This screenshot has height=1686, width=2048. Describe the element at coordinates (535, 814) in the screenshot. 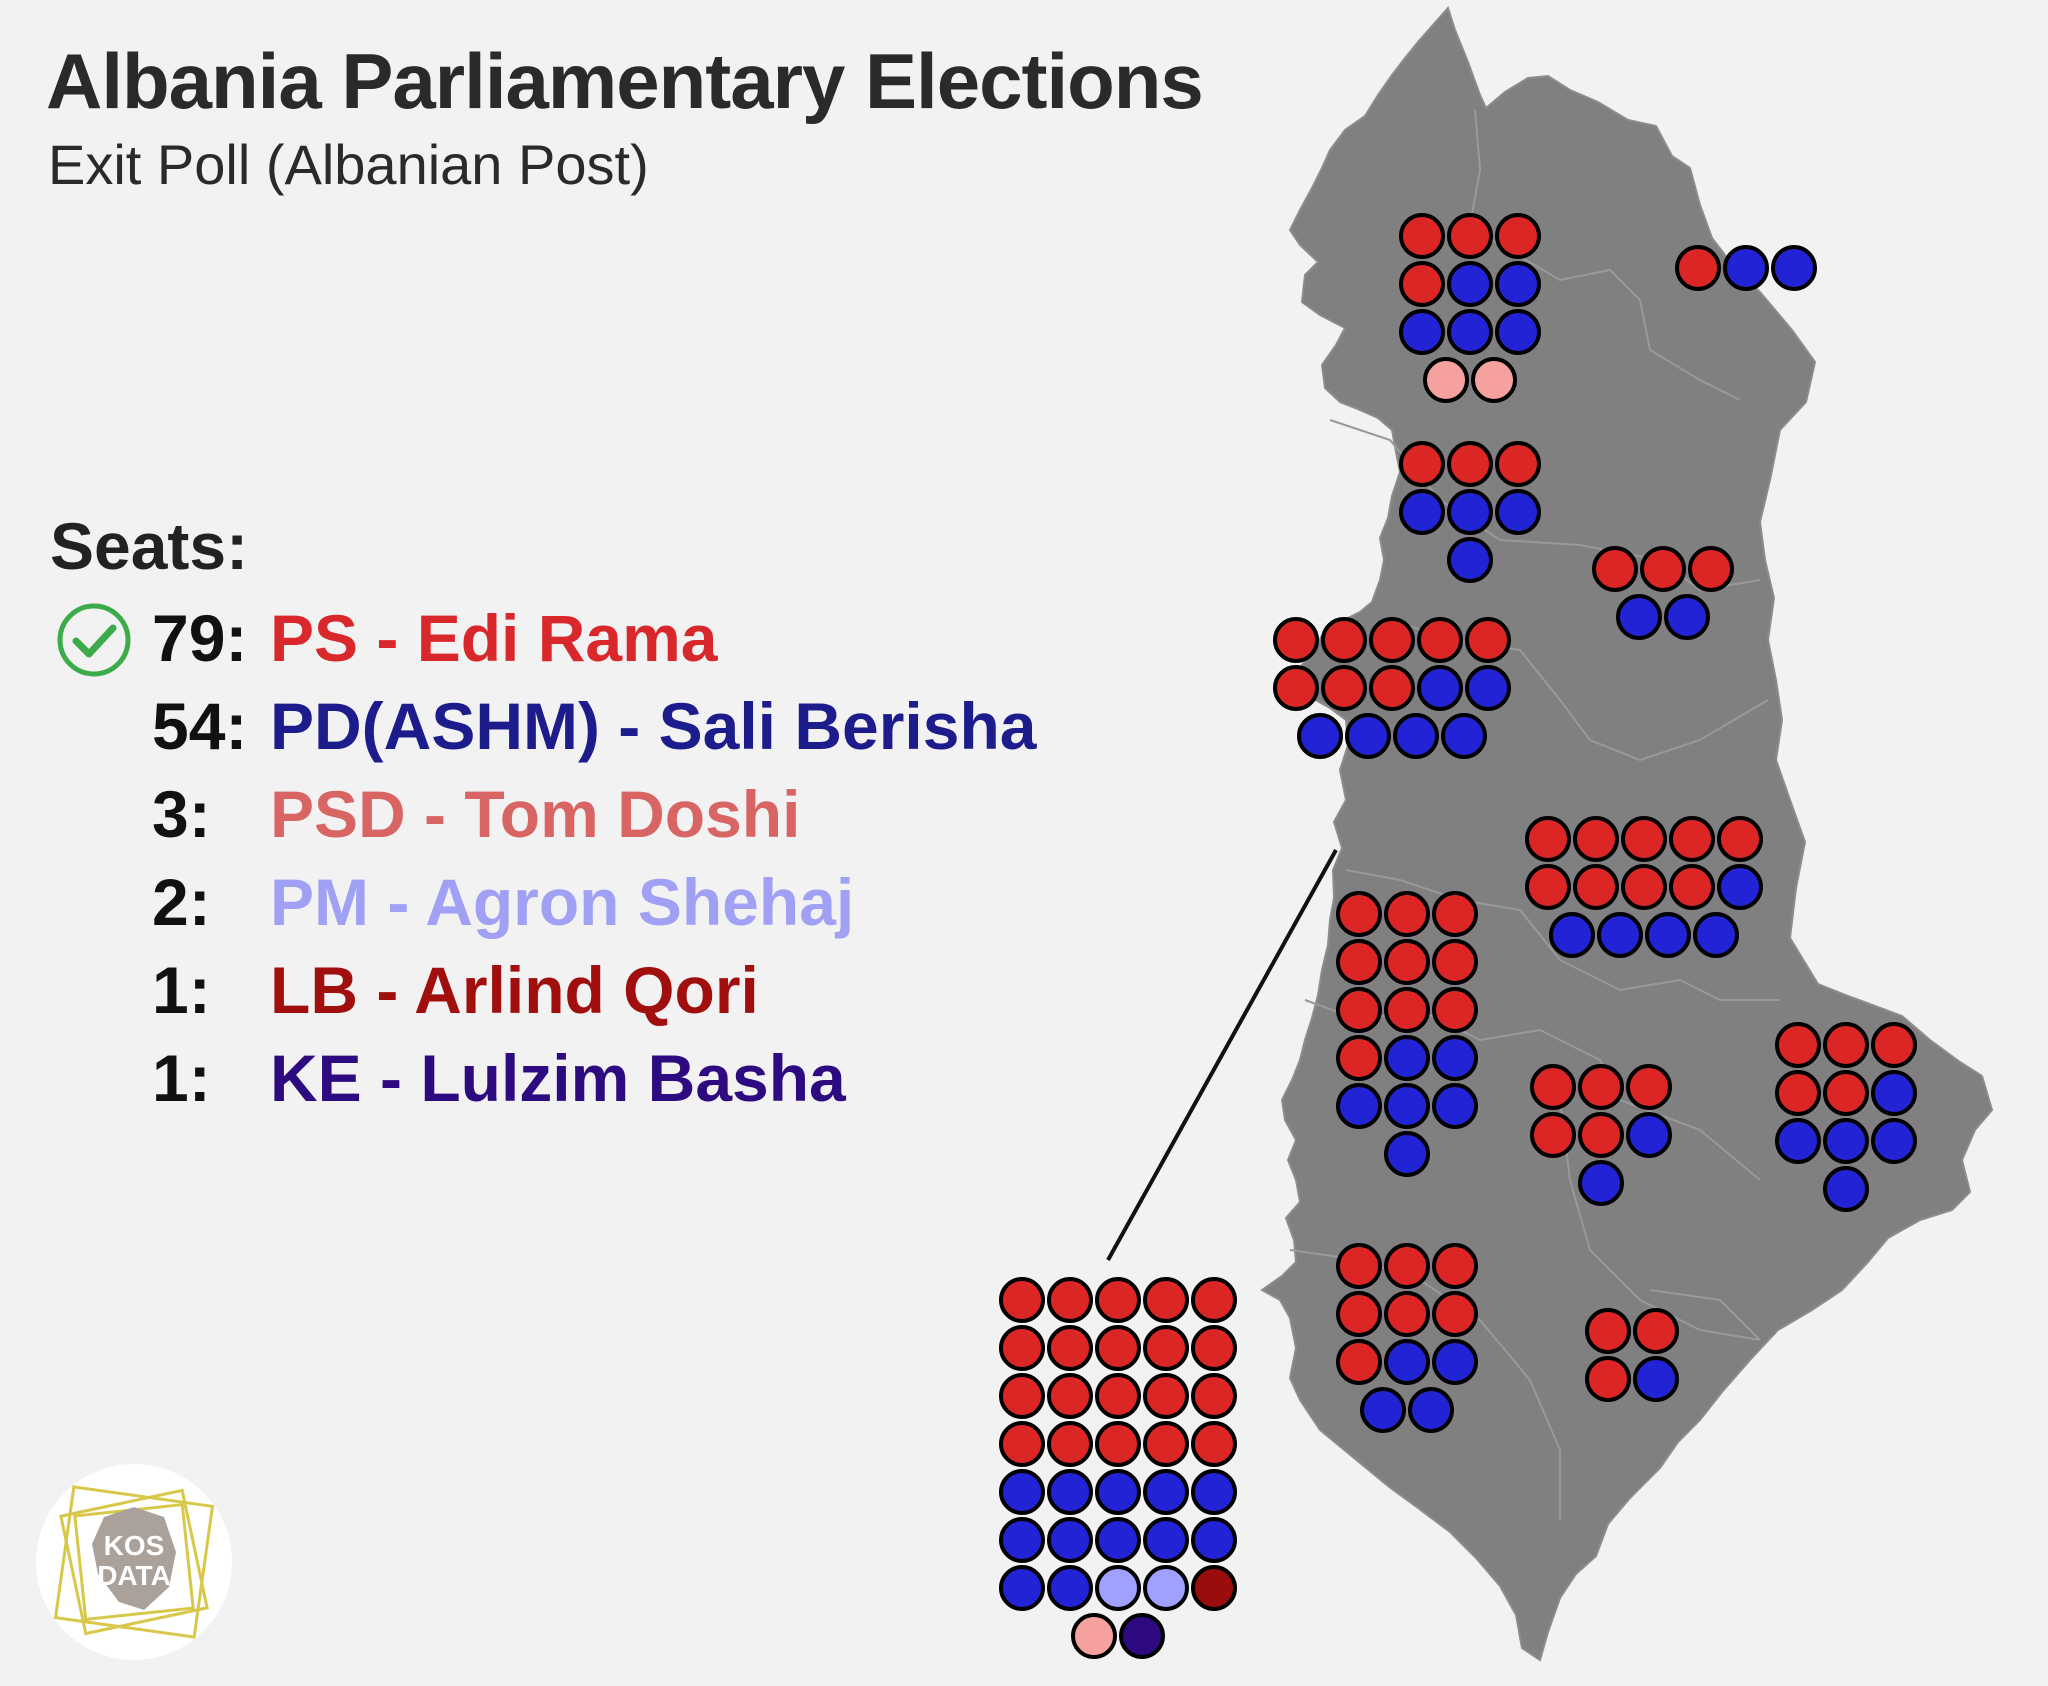

I see `party-label: PSD - Tom Doshi` at that location.